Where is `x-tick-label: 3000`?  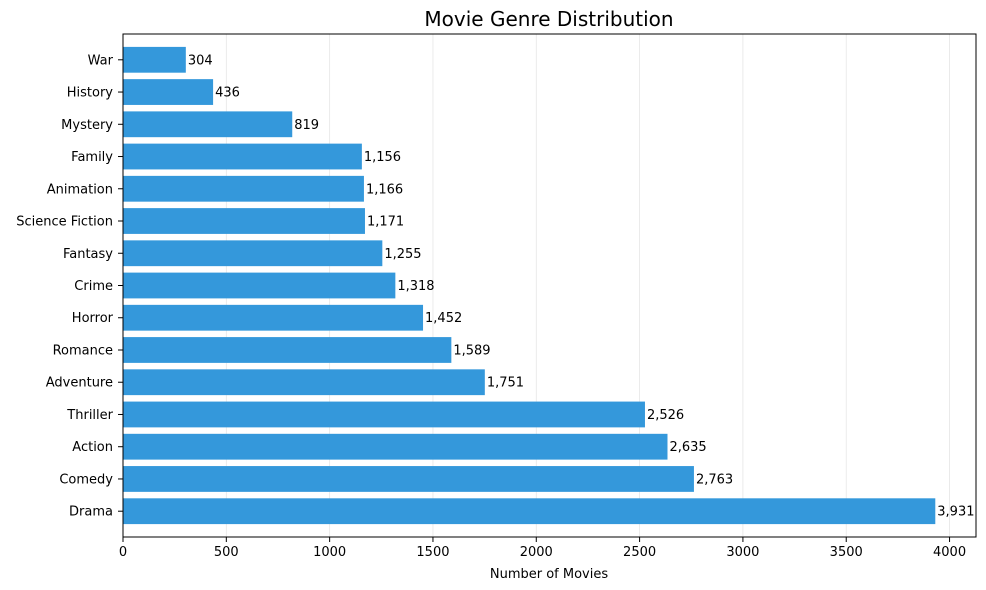
x-tick-label: 3000 is located at coordinates (742, 552).